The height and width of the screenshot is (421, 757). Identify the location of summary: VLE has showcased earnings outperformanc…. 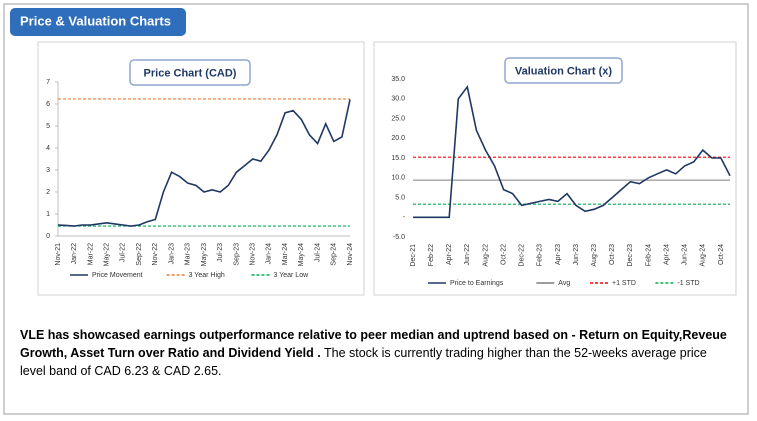
(377, 353).